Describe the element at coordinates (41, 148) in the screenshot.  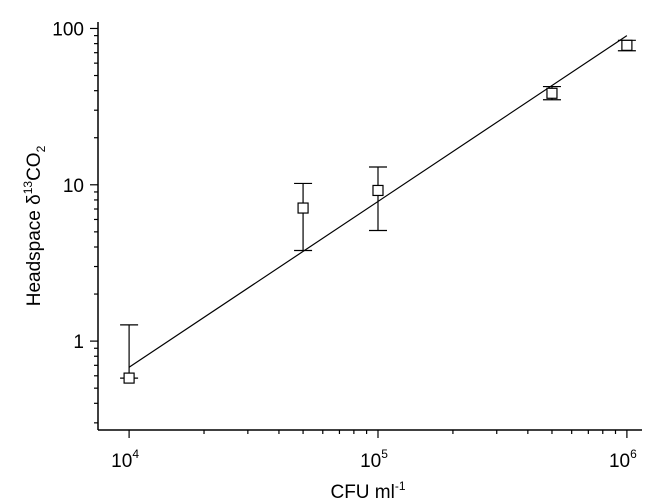
I see `y-axis-label-sub: 2` at that location.